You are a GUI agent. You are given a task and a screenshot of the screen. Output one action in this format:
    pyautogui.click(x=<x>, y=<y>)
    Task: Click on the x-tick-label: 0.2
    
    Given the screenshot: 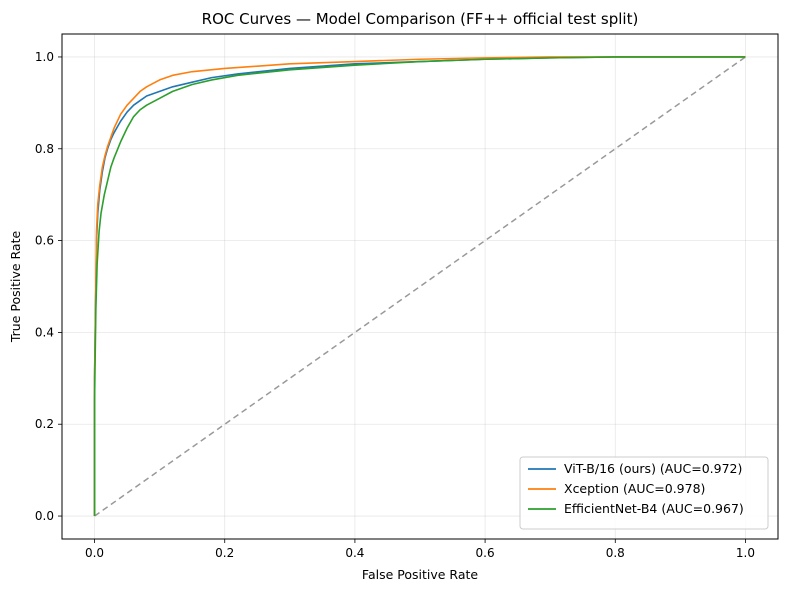 What is the action you would take?
    pyautogui.click(x=224, y=553)
    